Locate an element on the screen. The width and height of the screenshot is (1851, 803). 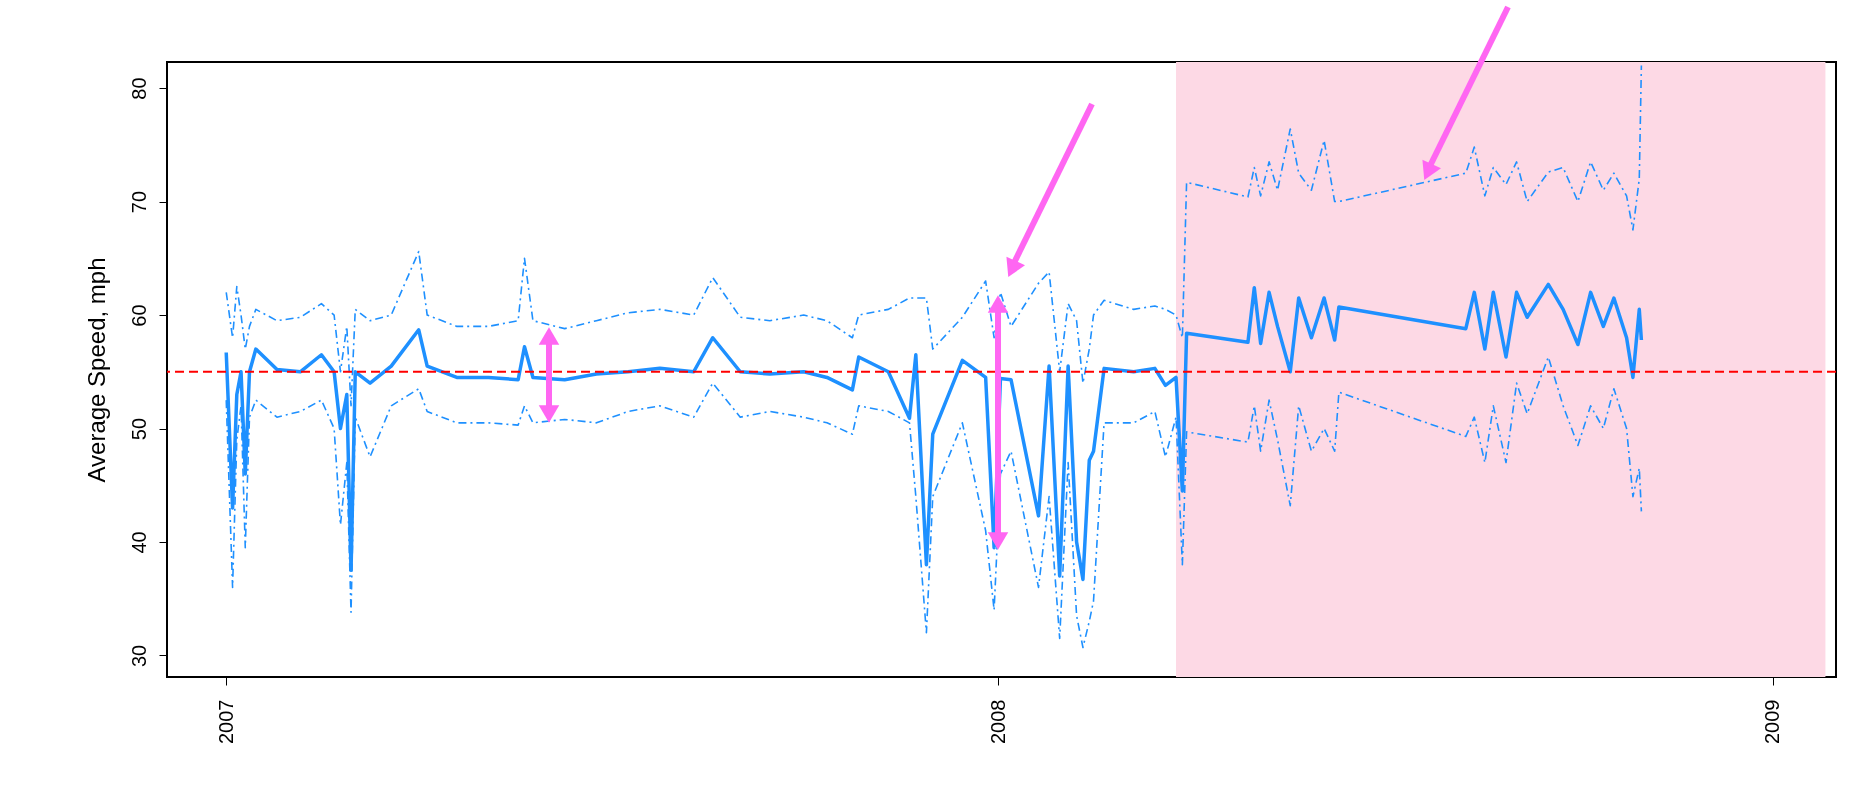
y-tick-label: 60 is located at coordinates (138, 315).